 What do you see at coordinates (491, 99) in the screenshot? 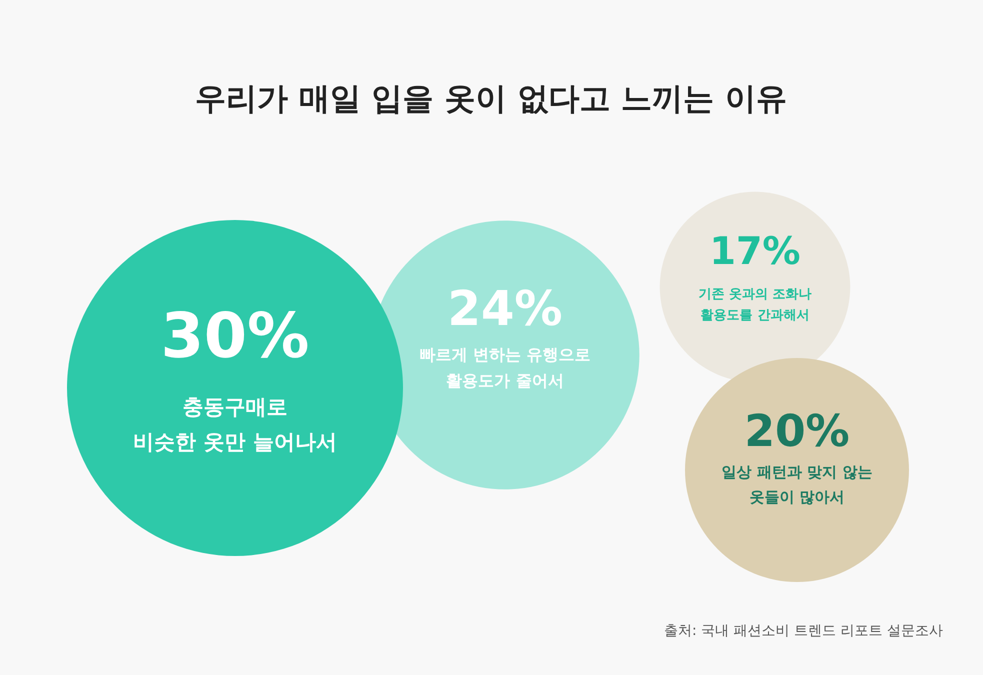
I see `title: 우리가 매일 입을 옷이 없다고 느끼는 이유` at bounding box center [491, 99].